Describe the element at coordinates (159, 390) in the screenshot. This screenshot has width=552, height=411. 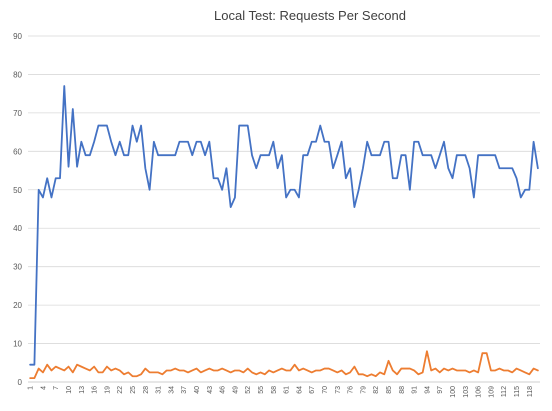
I see `x-tick-label: 31` at that location.